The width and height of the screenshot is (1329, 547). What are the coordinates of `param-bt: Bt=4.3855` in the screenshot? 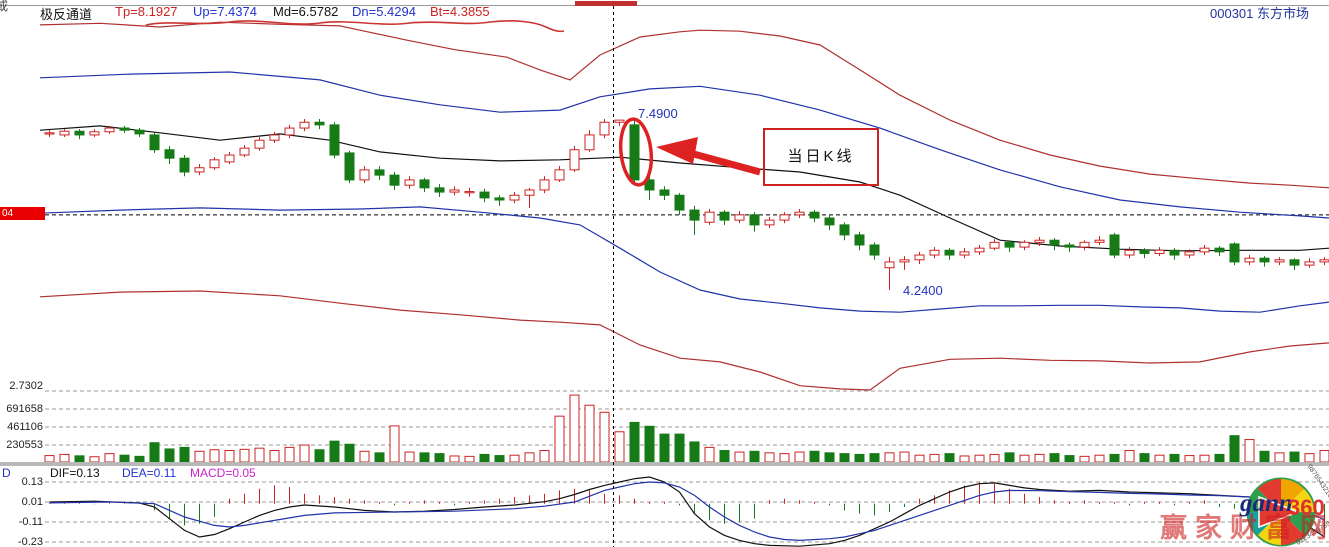 It's located at (460, 11).